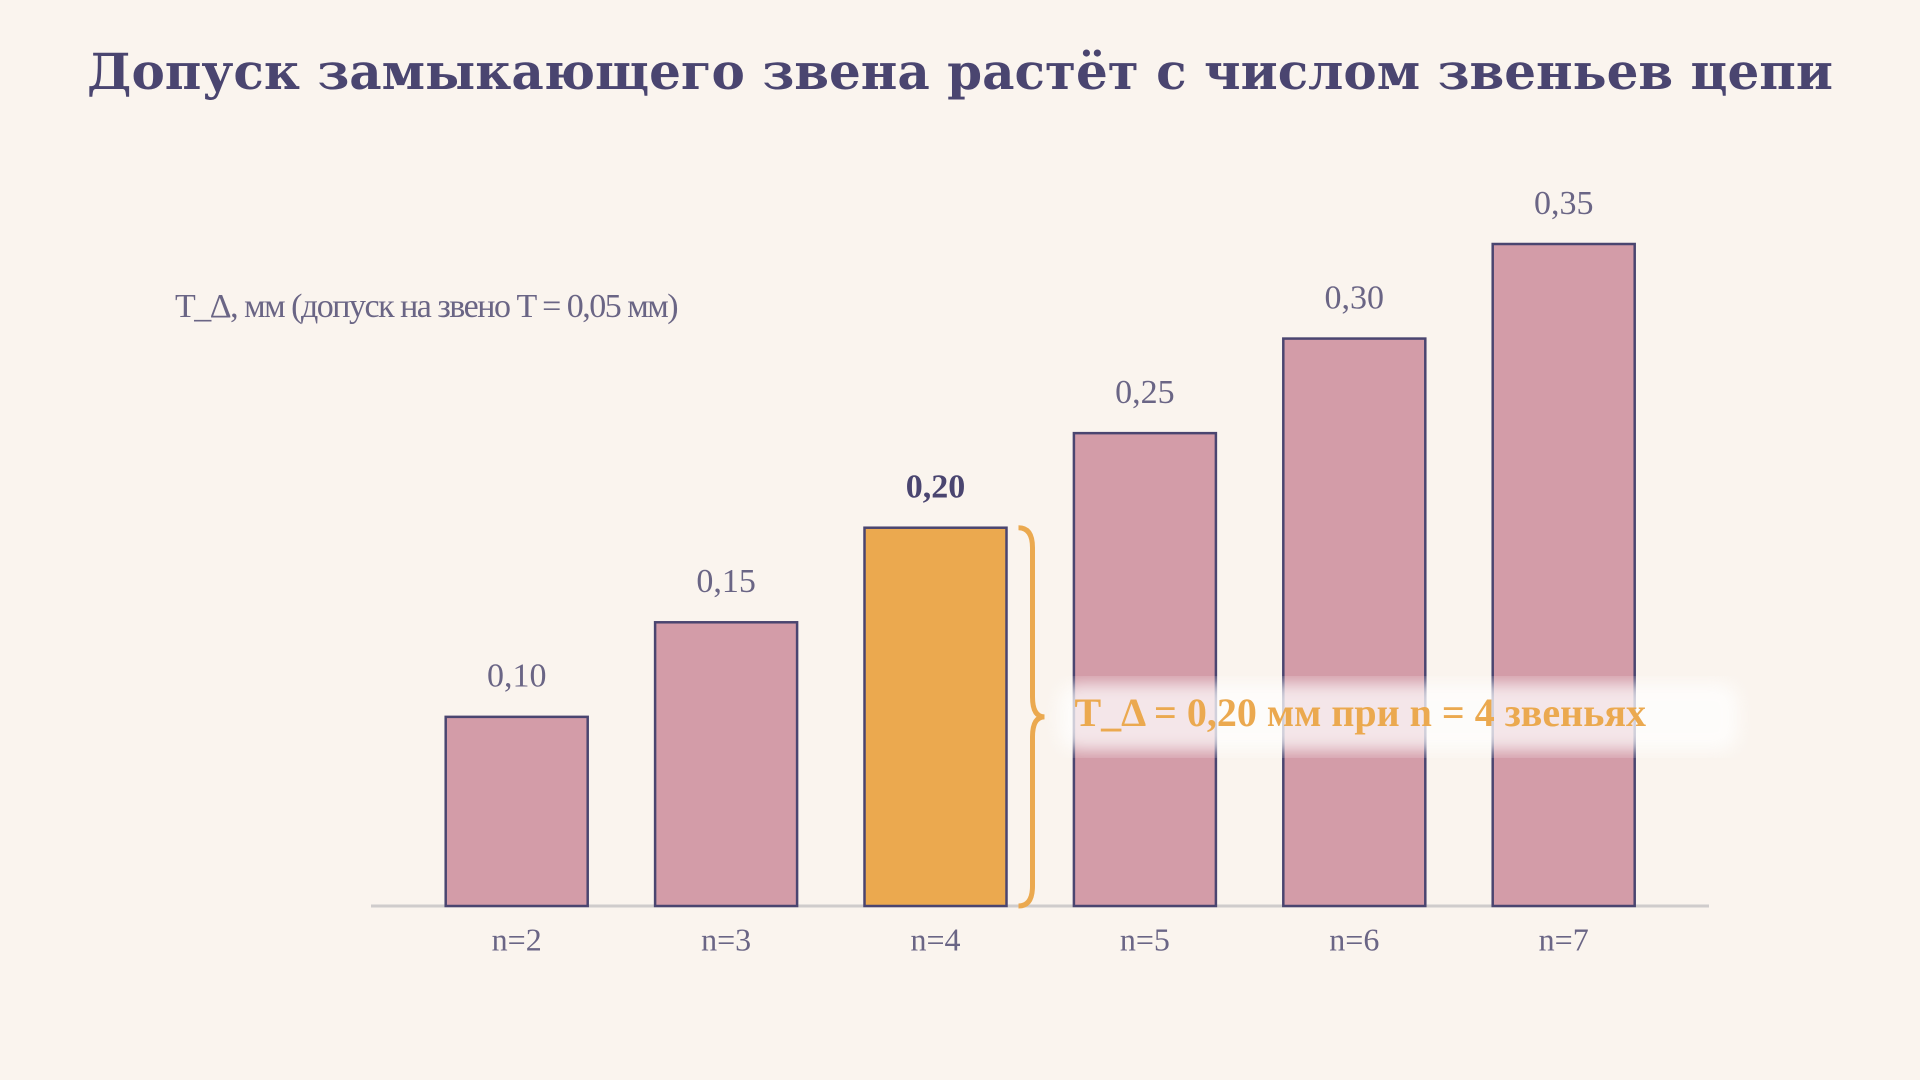  I want to click on x-tick-label: n=2, so click(517, 939).